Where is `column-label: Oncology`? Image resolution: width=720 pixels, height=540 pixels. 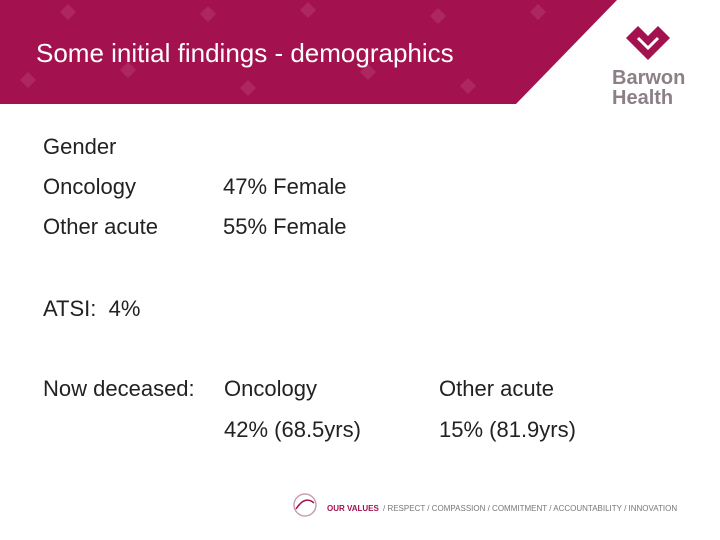 column-label: Oncology is located at coordinates (270, 388).